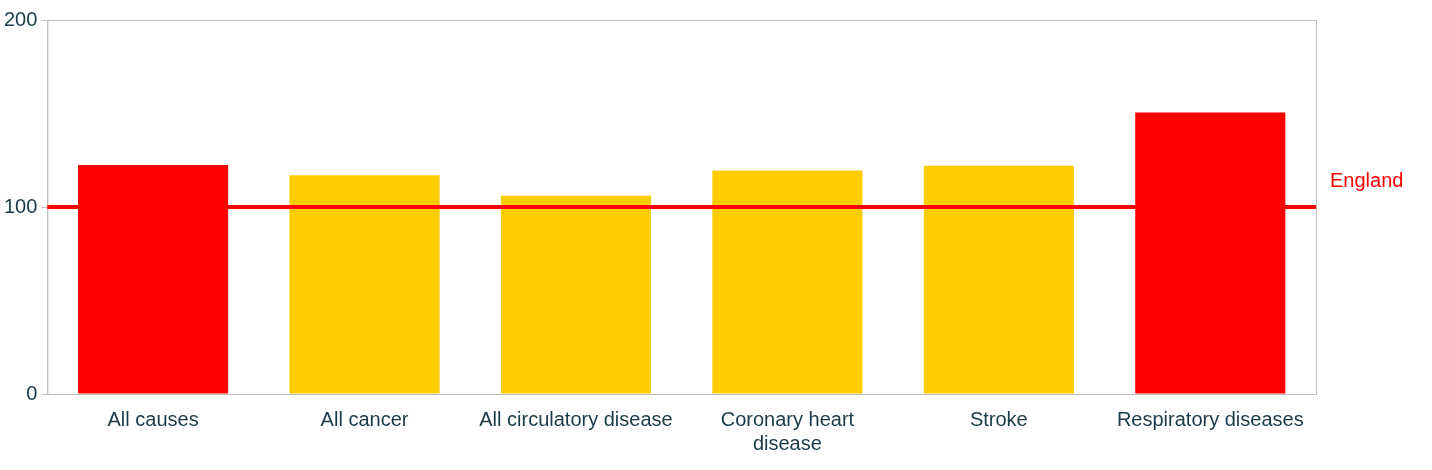  I want to click on y-tick-label: 200, so click(20, 18).